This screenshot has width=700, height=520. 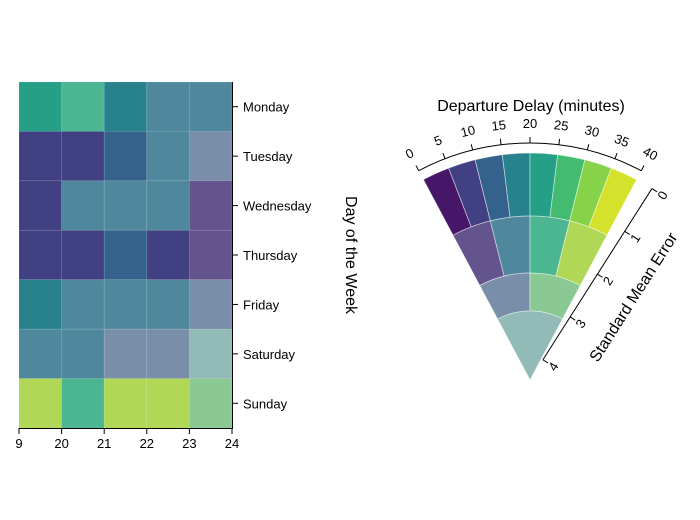 I want to click on delay-tick-label: 0, so click(x=409, y=153).